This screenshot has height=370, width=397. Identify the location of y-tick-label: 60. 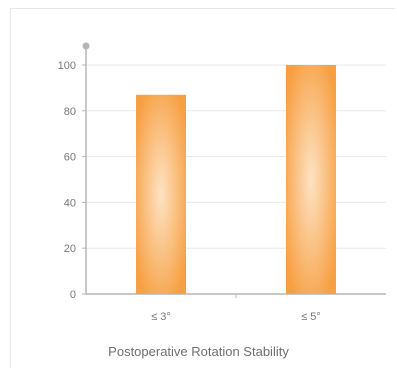
(70, 158).